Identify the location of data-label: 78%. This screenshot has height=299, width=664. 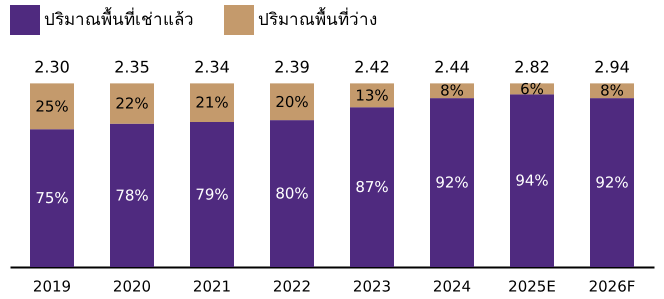
(132, 195).